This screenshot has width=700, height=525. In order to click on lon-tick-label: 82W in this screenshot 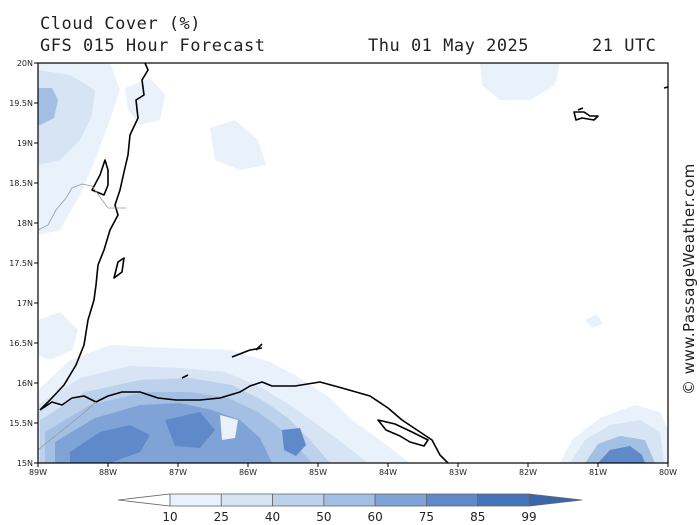, I will do `click(528, 472)`.